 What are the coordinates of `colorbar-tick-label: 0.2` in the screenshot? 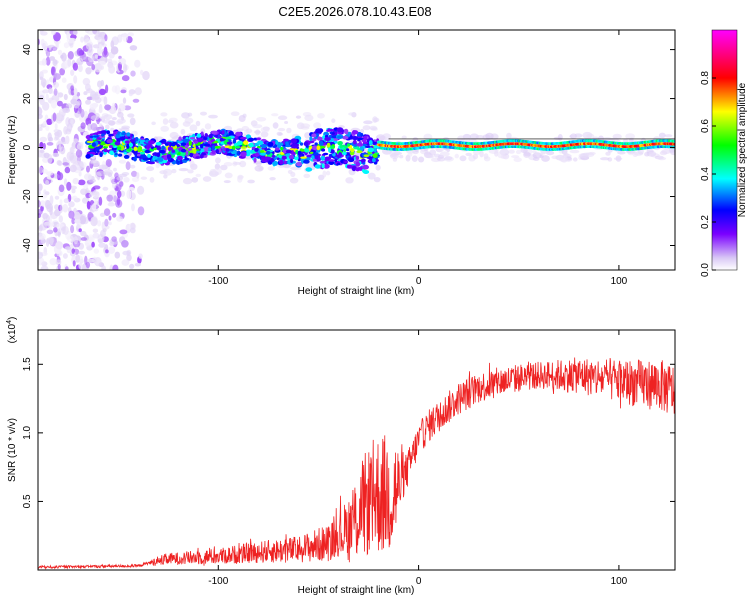 It's located at (705, 222).